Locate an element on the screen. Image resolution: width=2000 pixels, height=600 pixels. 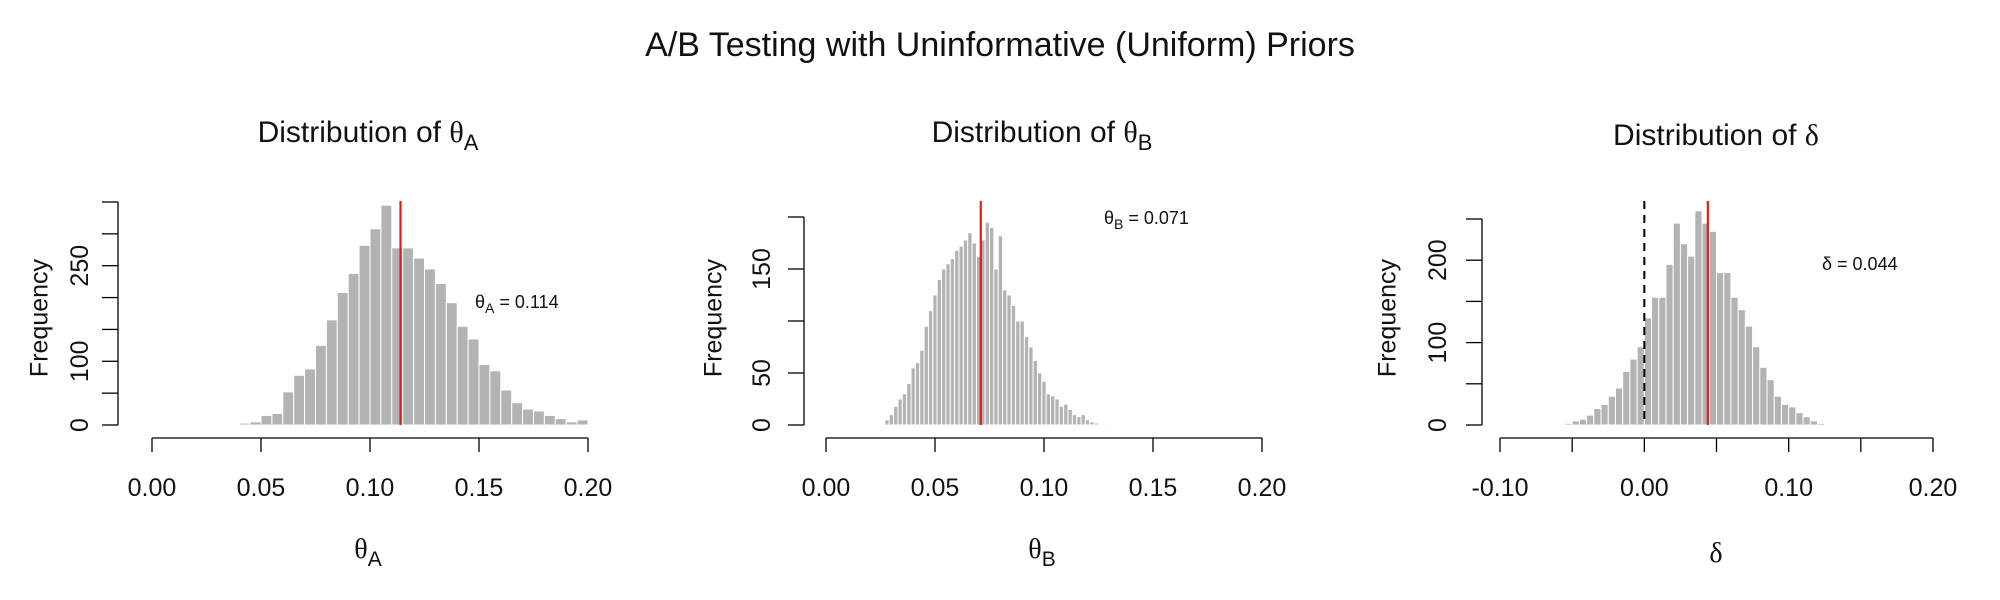
y-axis-title: Frequency is located at coordinates (40, 317).